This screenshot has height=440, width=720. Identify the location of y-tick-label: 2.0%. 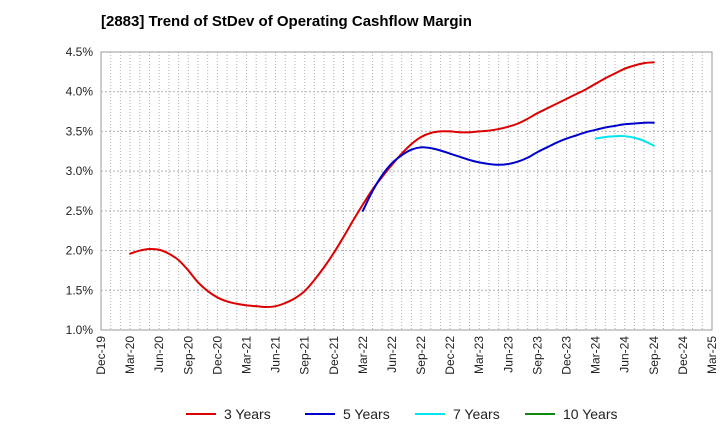
(80, 251).